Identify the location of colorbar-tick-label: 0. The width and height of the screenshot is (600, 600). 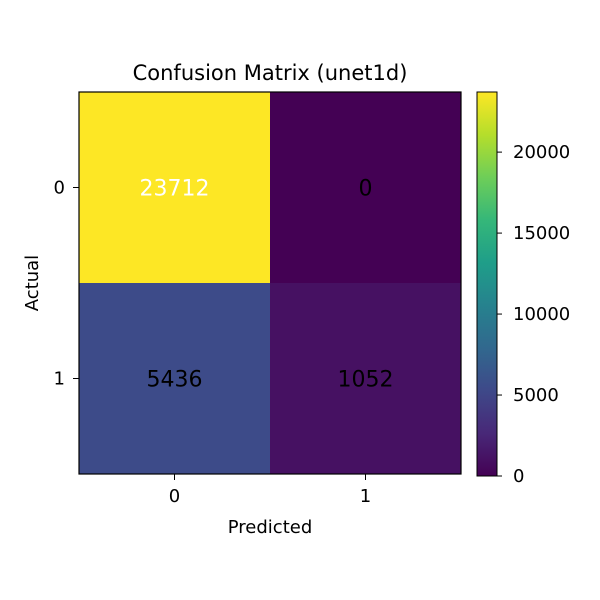
(518, 476).